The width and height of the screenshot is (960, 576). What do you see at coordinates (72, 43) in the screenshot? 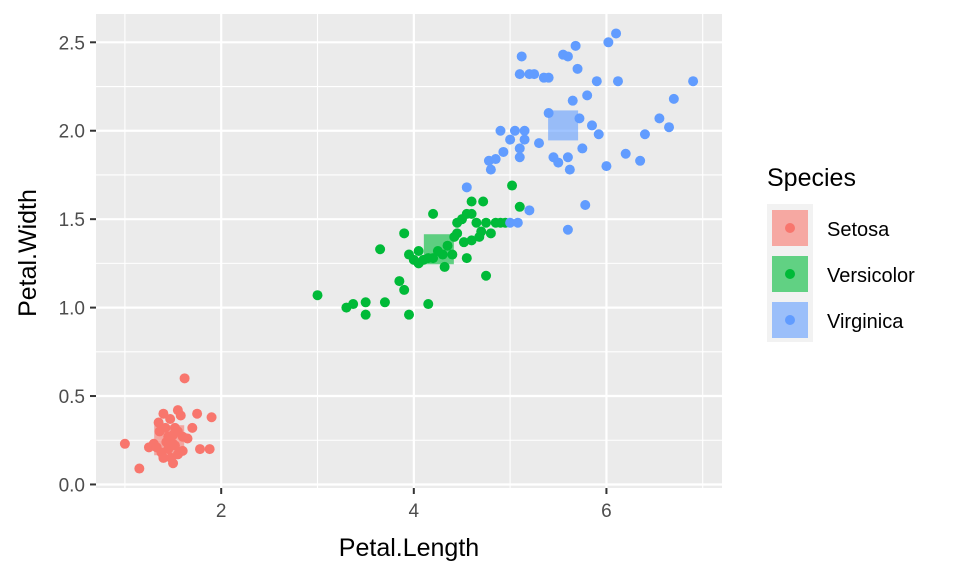
I see `y-tick-label: 2.5` at bounding box center [72, 43].